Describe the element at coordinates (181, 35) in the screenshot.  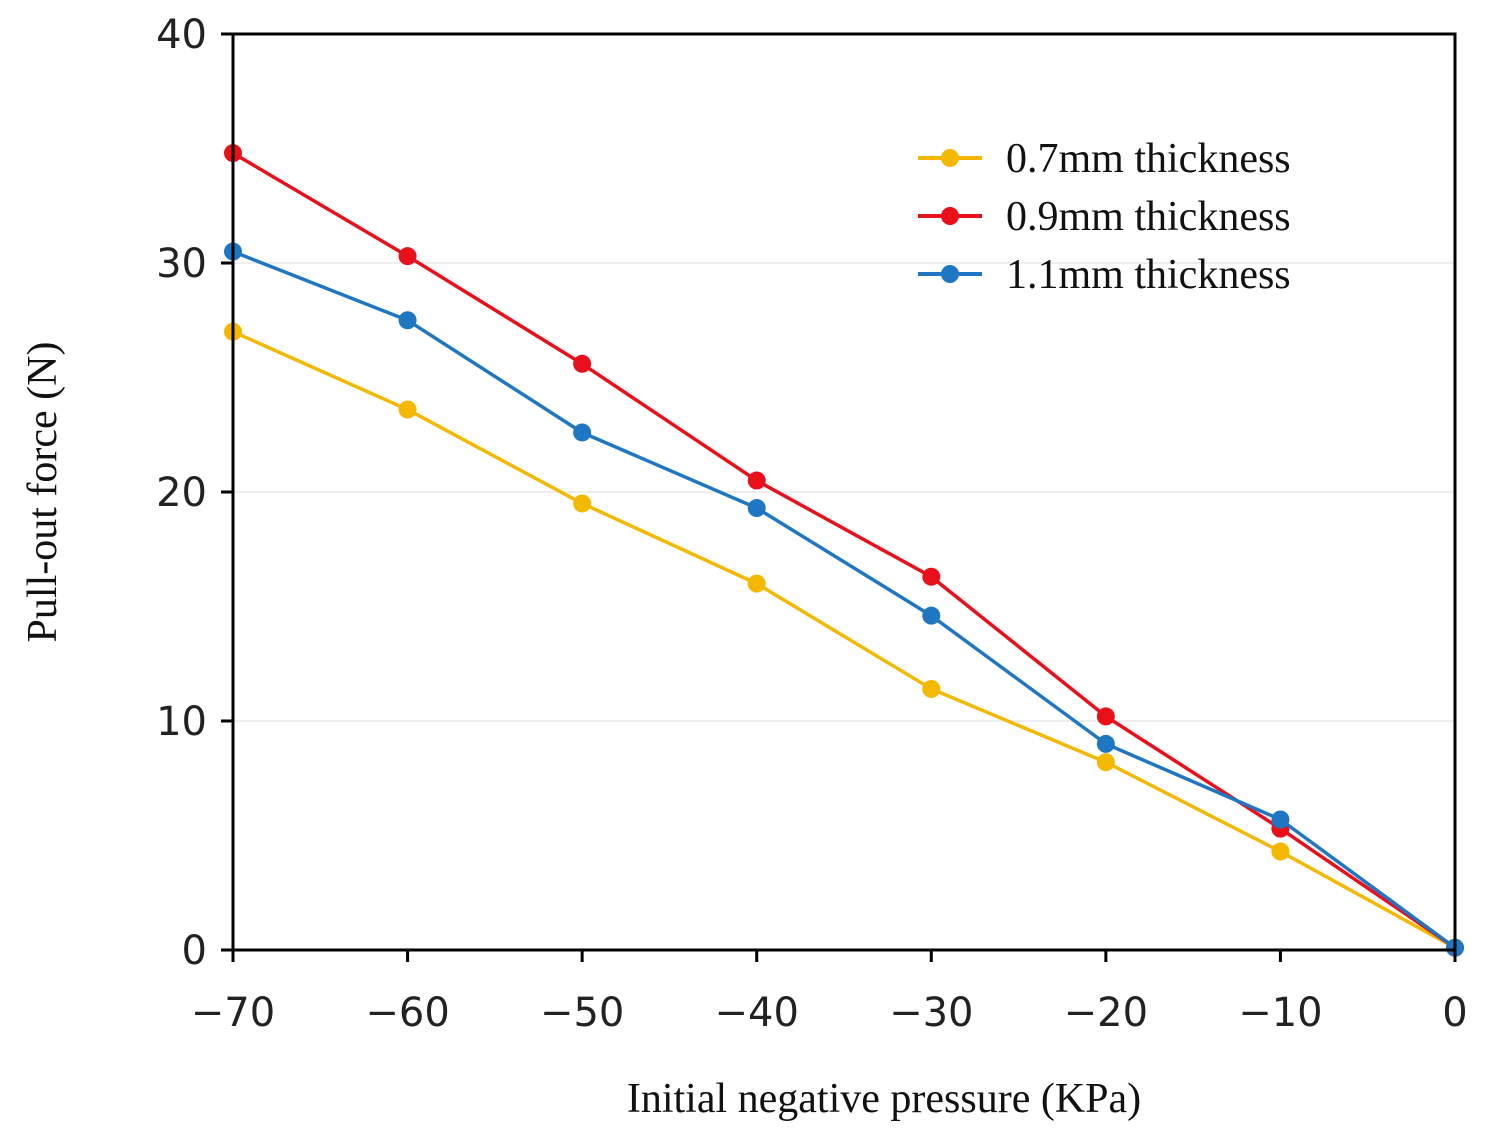
I see `y-tick-label: 40` at that location.